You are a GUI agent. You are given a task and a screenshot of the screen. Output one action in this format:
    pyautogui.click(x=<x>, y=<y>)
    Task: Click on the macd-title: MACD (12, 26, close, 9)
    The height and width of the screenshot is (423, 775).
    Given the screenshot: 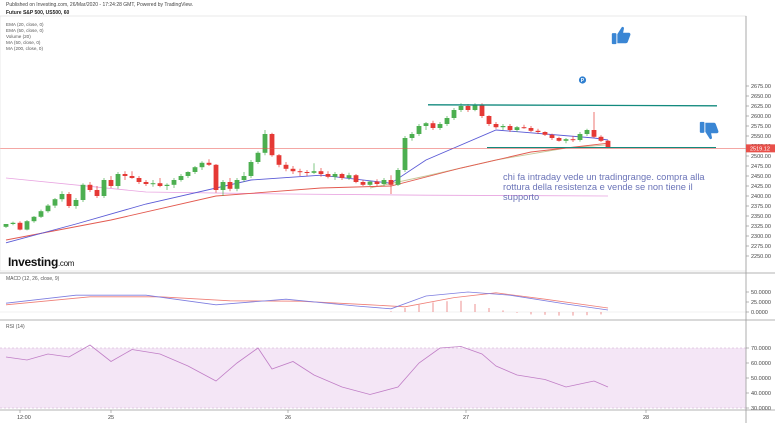 What is the action you would take?
    pyautogui.click(x=33, y=279)
    